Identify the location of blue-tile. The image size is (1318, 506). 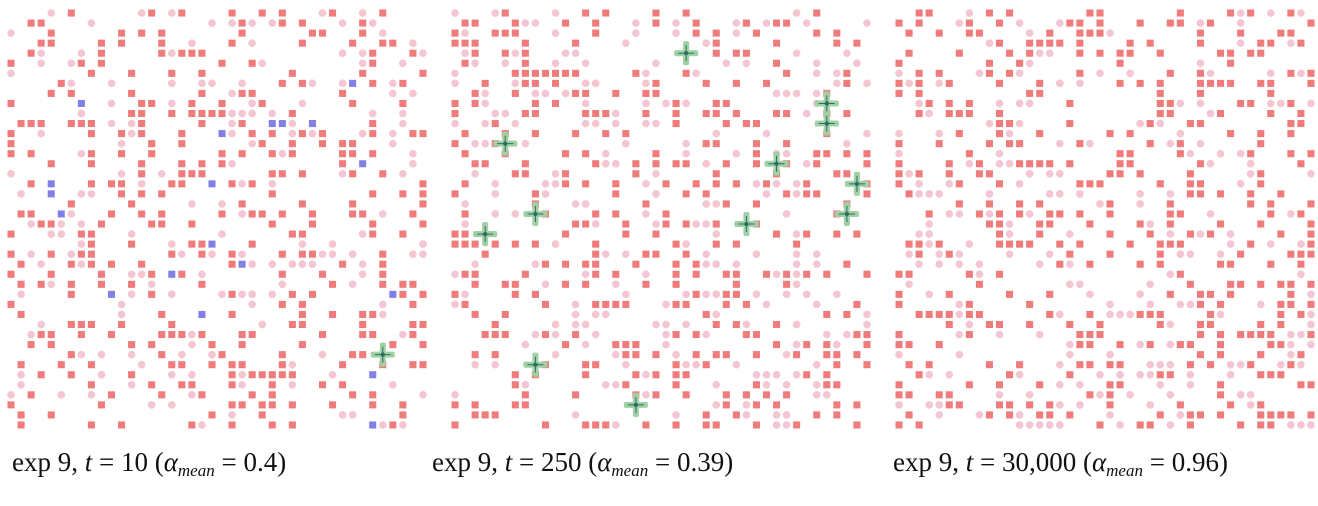
(81, 103).